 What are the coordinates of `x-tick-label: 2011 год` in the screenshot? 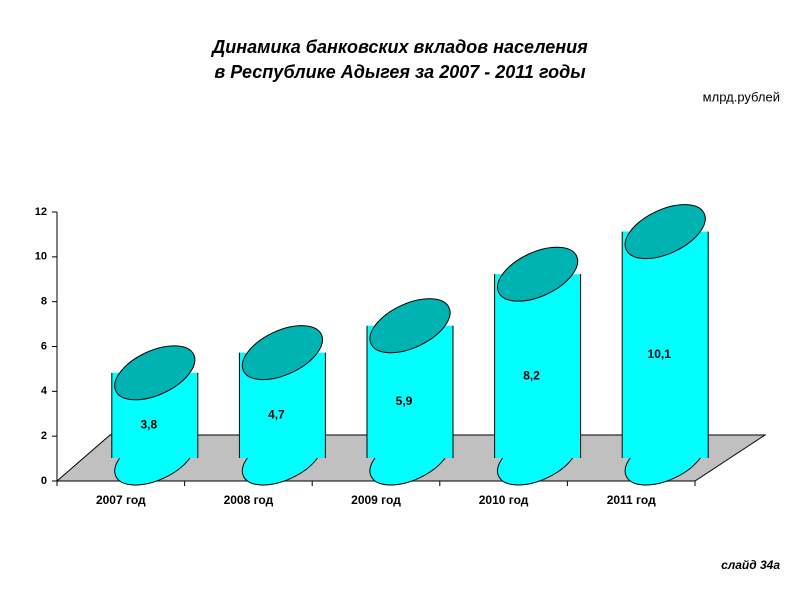 It's located at (631, 500).